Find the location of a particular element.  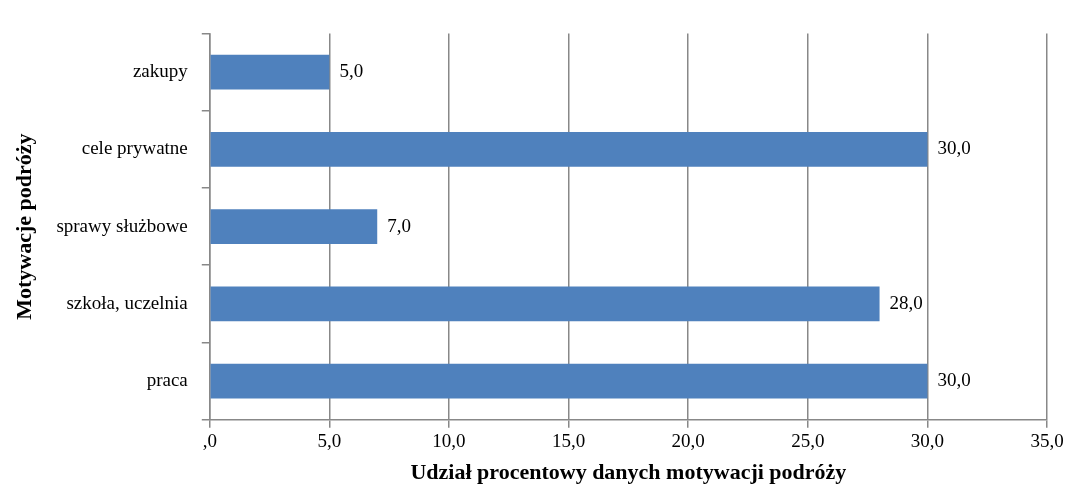

x-tick-label: 15,0 is located at coordinates (568, 441).